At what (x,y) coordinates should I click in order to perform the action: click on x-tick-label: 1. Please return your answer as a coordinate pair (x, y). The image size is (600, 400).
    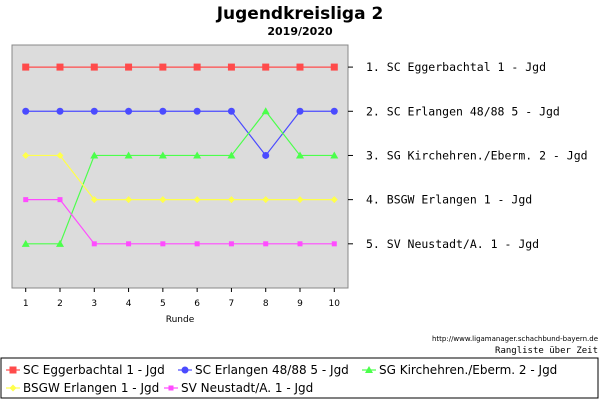
    Looking at the image, I should click on (26, 304).